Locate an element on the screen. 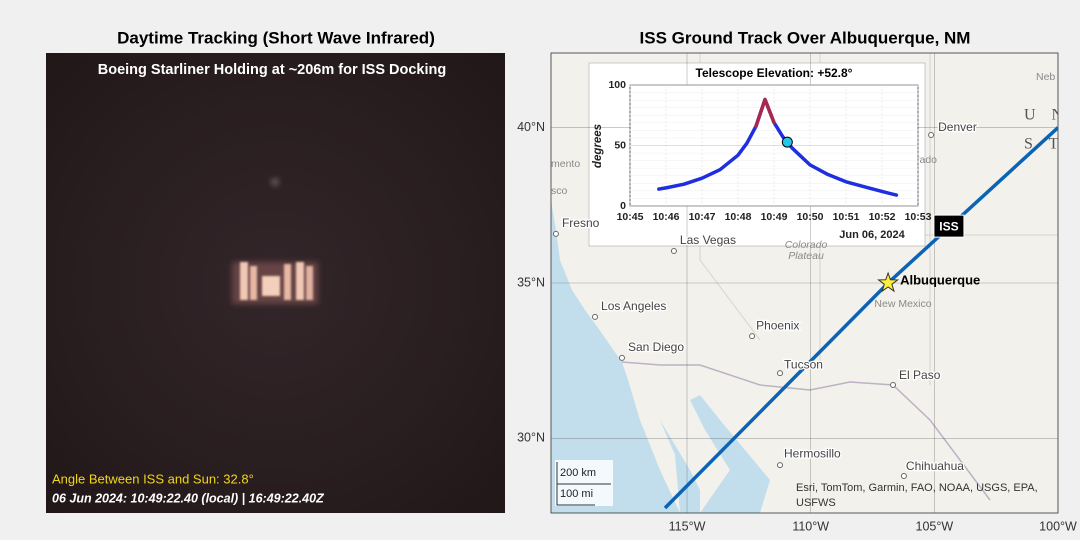 Image resolution: width=1080 pixels, height=540 pixels. inset-x-tick-label: 10:51 is located at coordinates (846, 217).